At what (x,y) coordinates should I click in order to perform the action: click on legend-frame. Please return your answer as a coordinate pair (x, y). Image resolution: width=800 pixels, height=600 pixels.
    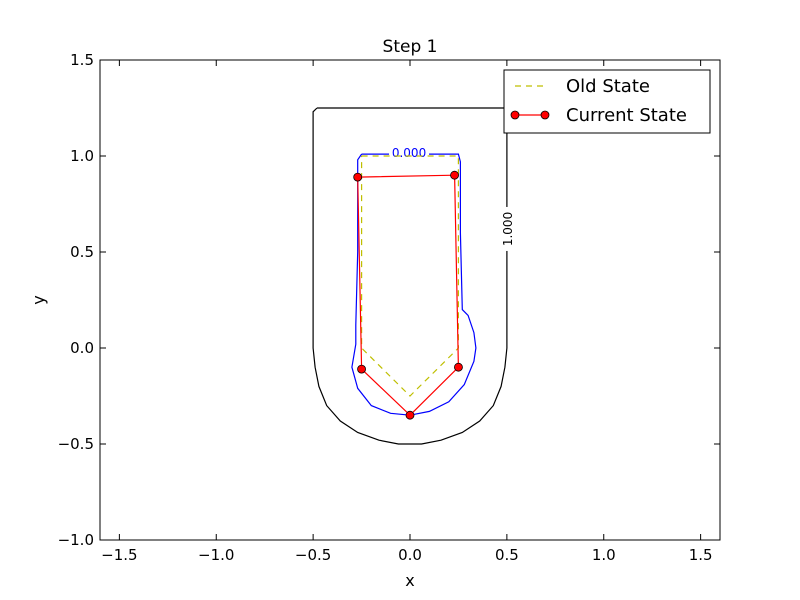
    Looking at the image, I should click on (607, 101).